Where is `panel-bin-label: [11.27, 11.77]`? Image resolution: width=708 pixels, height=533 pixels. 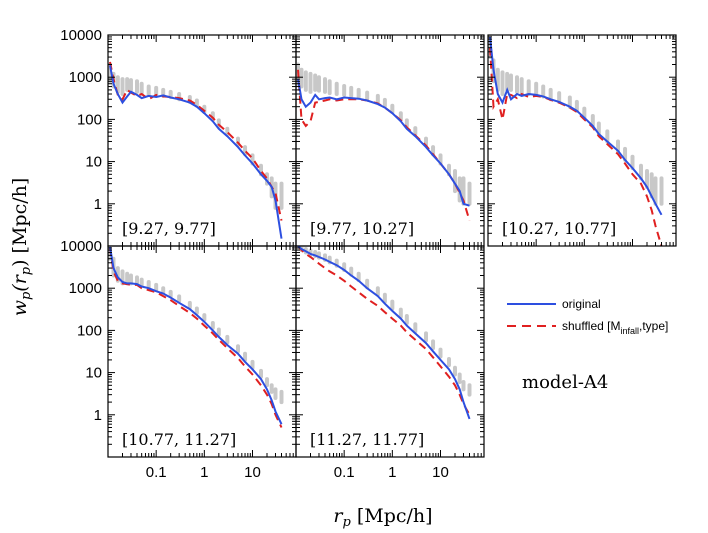
panel-bin-label: [11.27, 11.77] is located at coordinates (367, 439).